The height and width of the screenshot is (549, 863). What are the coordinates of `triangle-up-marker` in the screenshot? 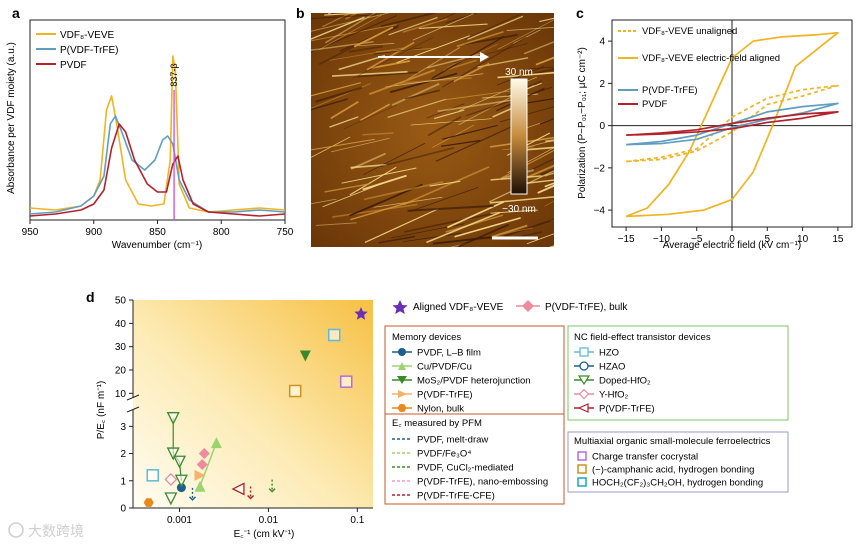 It's located at (200, 486).